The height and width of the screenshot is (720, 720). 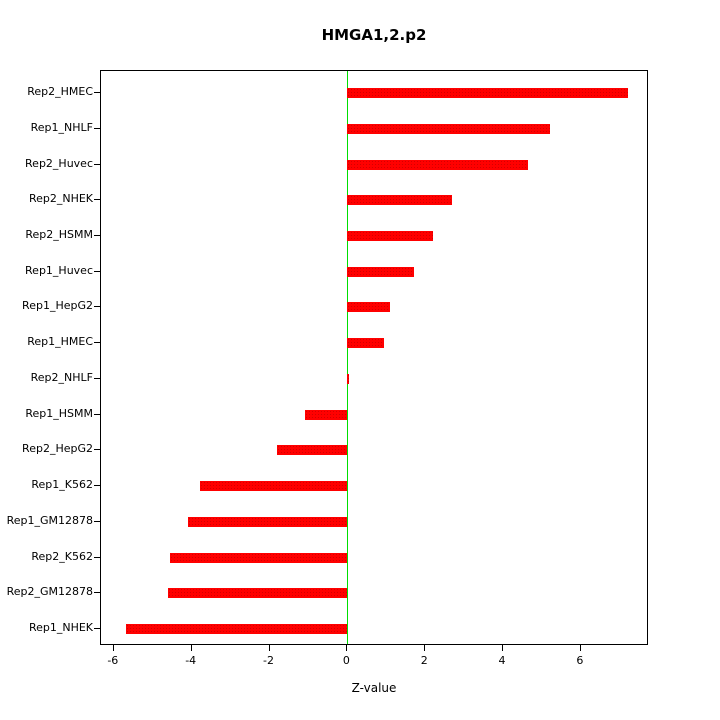 What do you see at coordinates (61, 377) in the screenshot?
I see `category-label: Rep2_NHLF` at bounding box center [61, 377].